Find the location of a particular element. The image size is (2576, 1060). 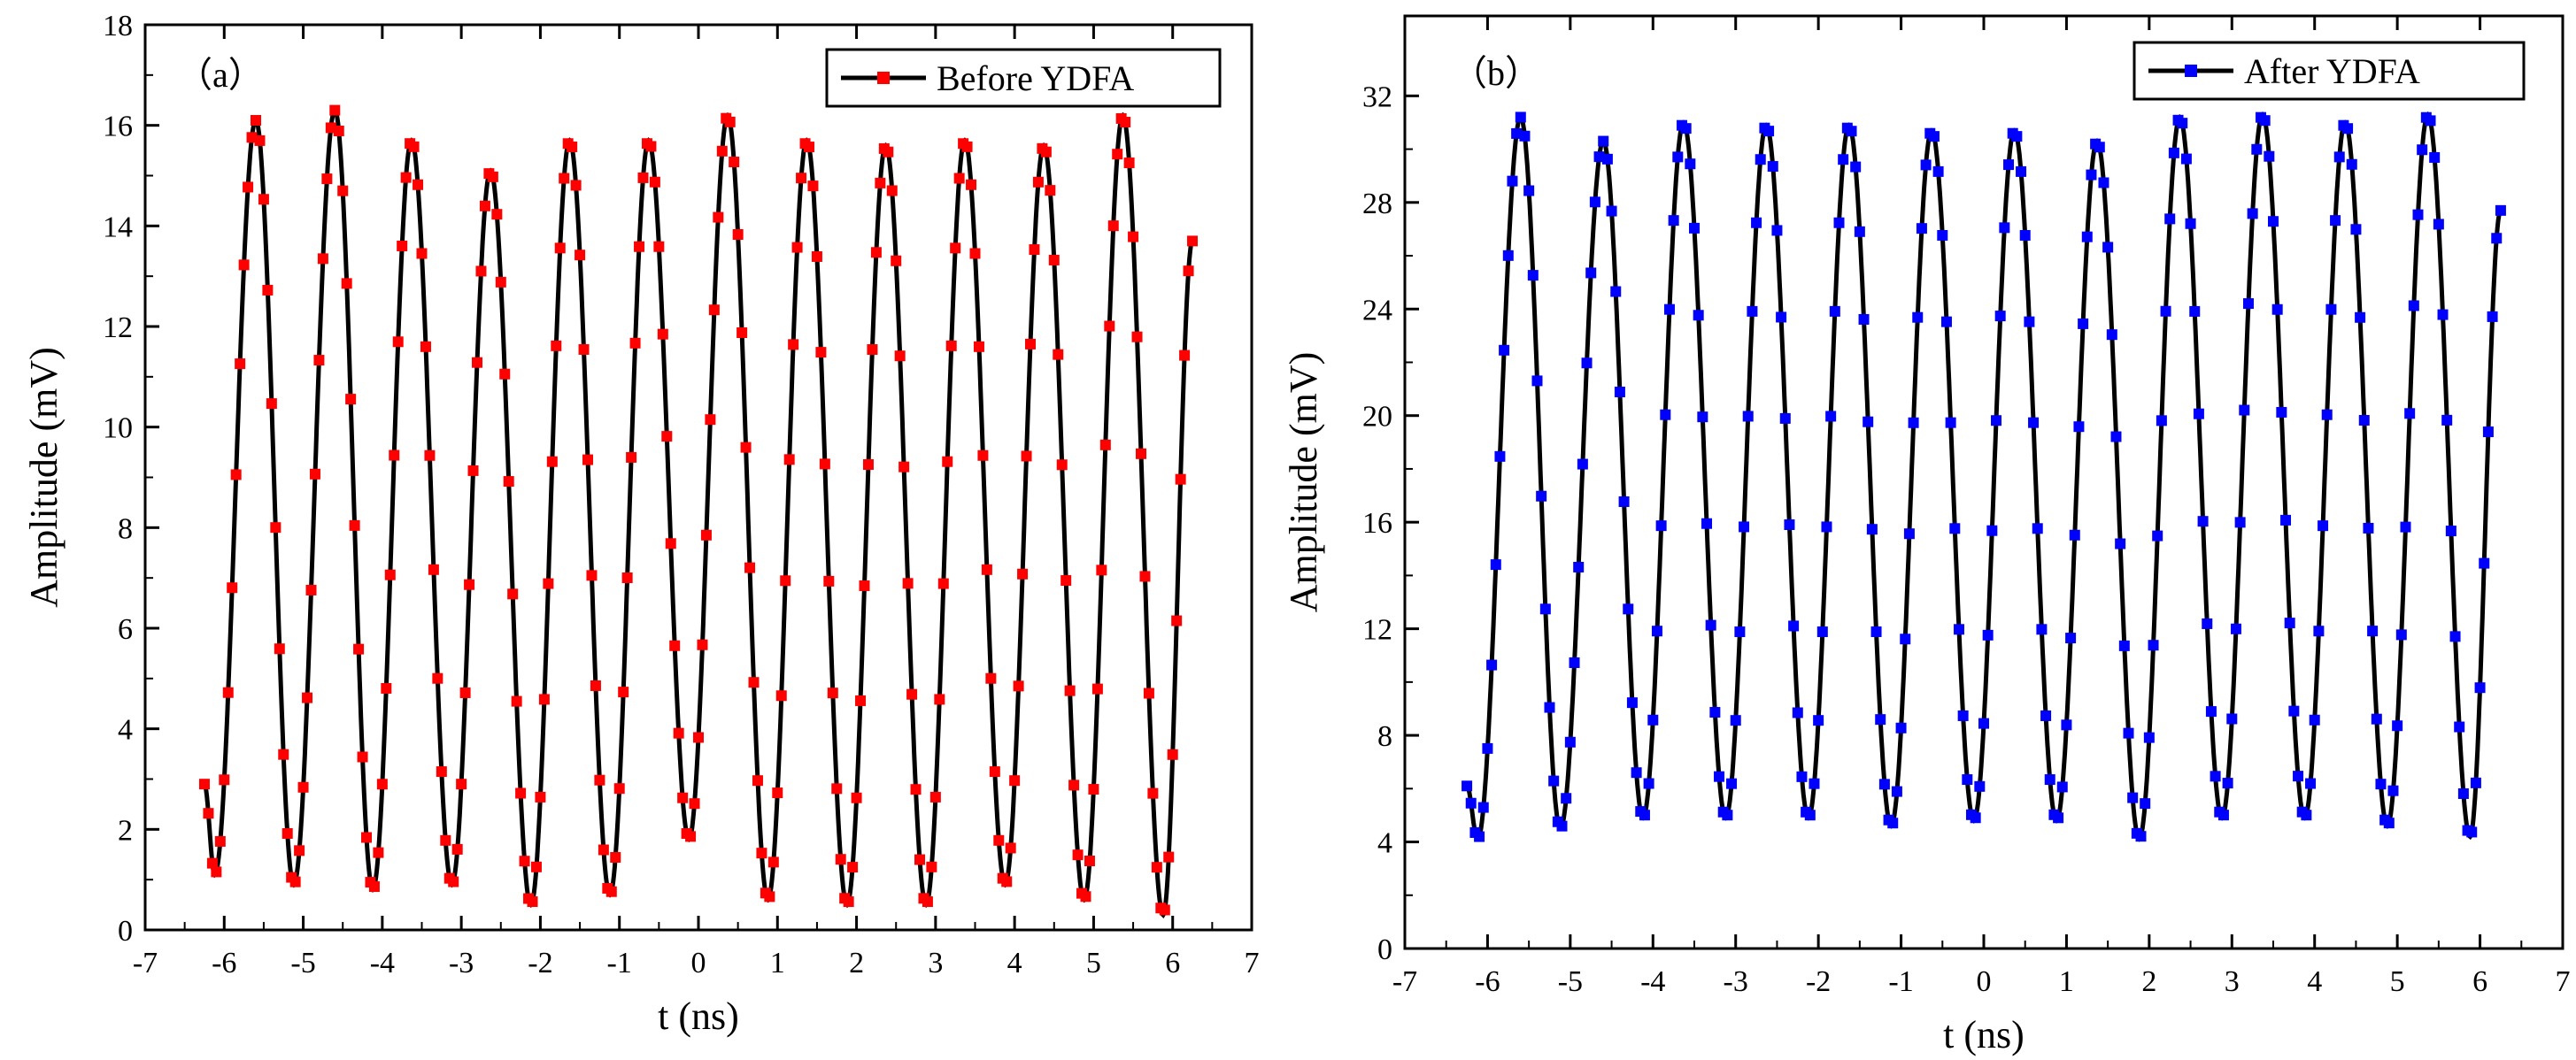

y-tick-label: 12 is located at coordinates (1377, 630).